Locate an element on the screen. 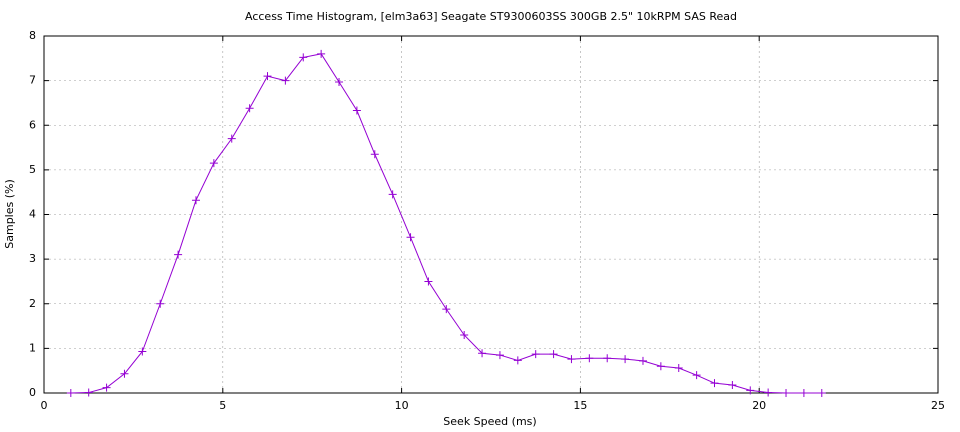 This screenshot has height=432, width=960. y-tick-label: 3 is located at coordinates (32, 258).